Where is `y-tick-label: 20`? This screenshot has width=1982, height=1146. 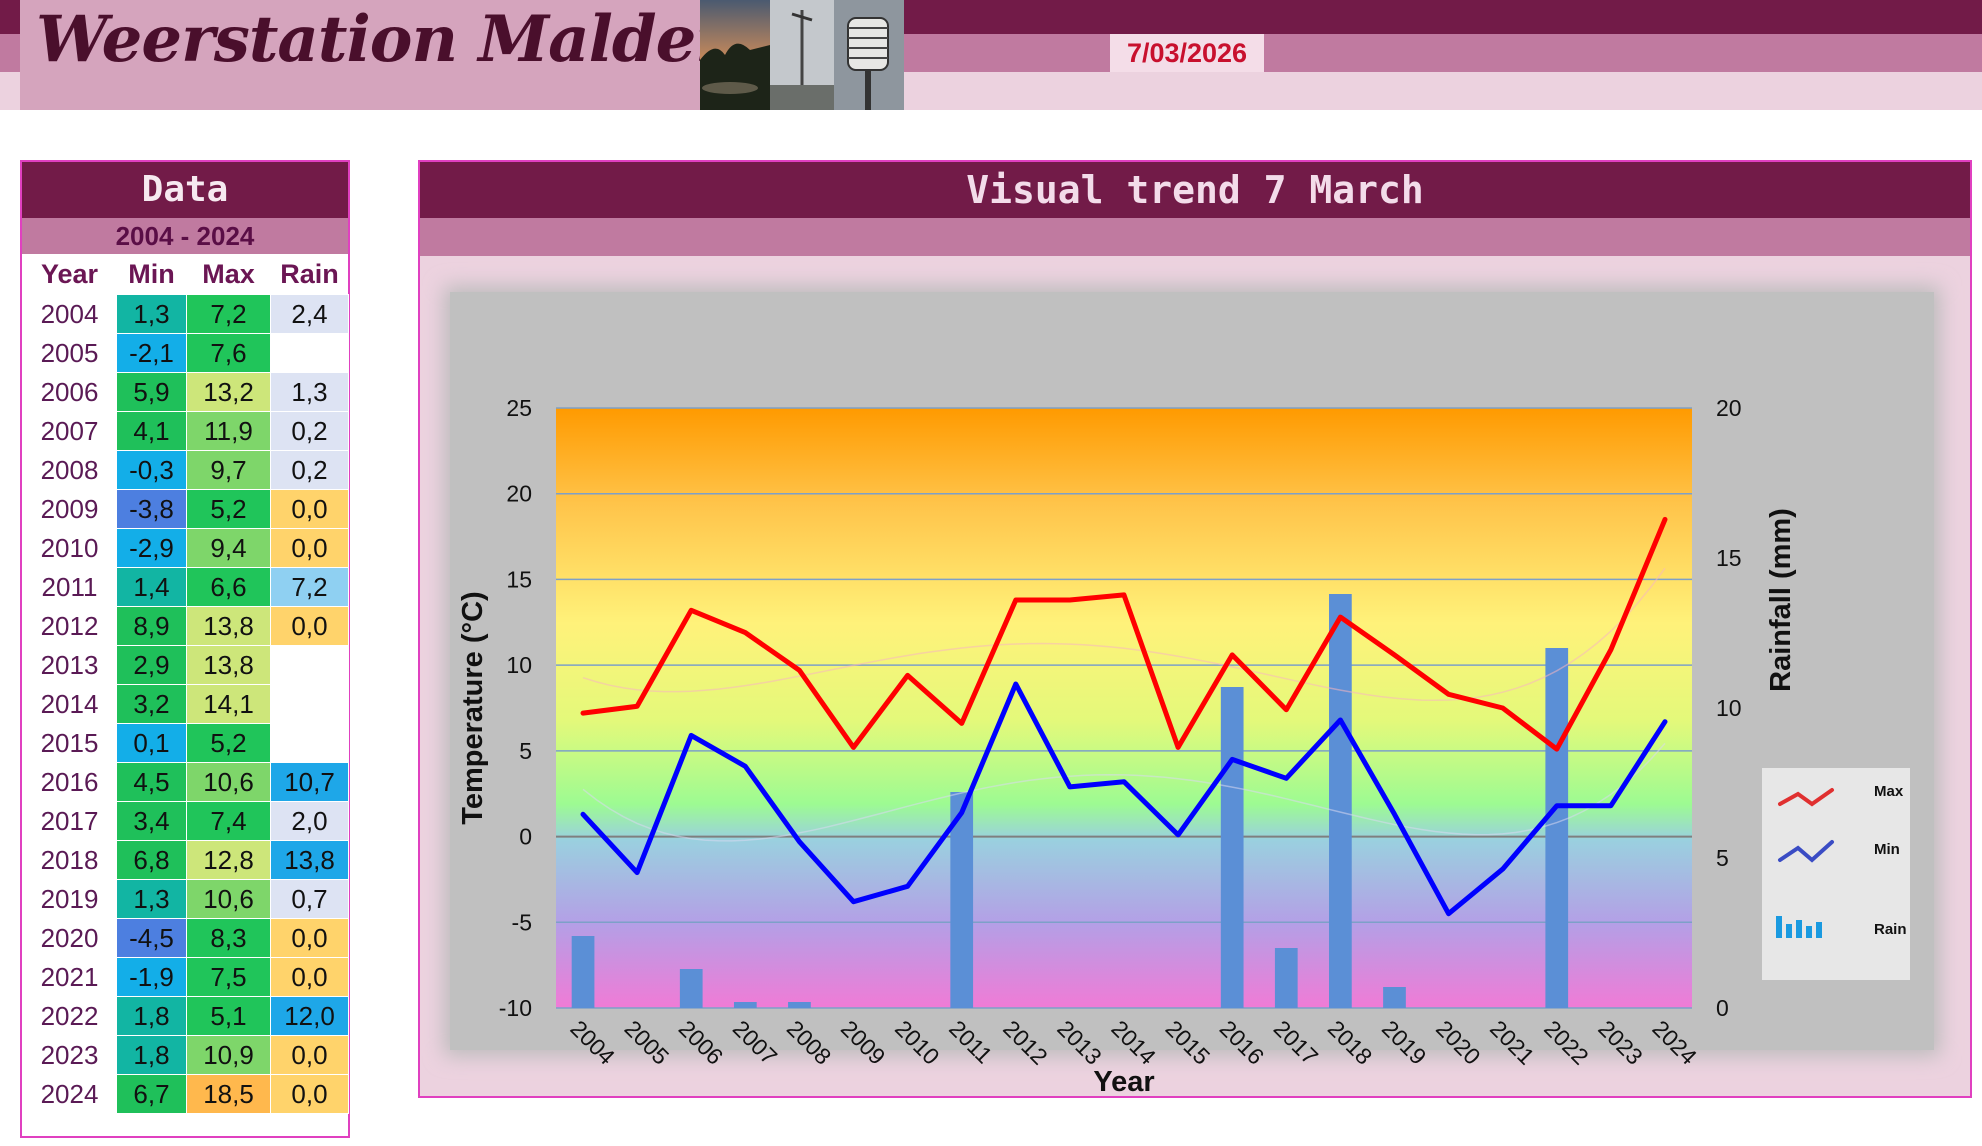 y-tick-label: 20 is located at coordinates (519, 494).